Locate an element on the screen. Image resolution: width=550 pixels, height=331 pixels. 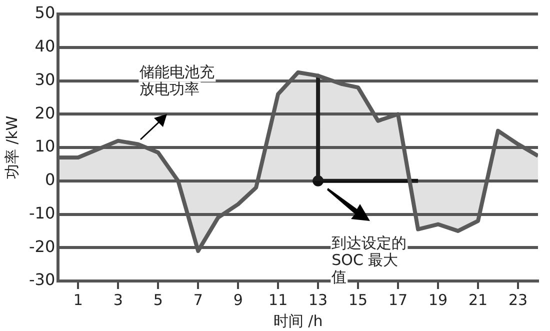
x-tick-label: 9 is located at coordinates (238, 299).